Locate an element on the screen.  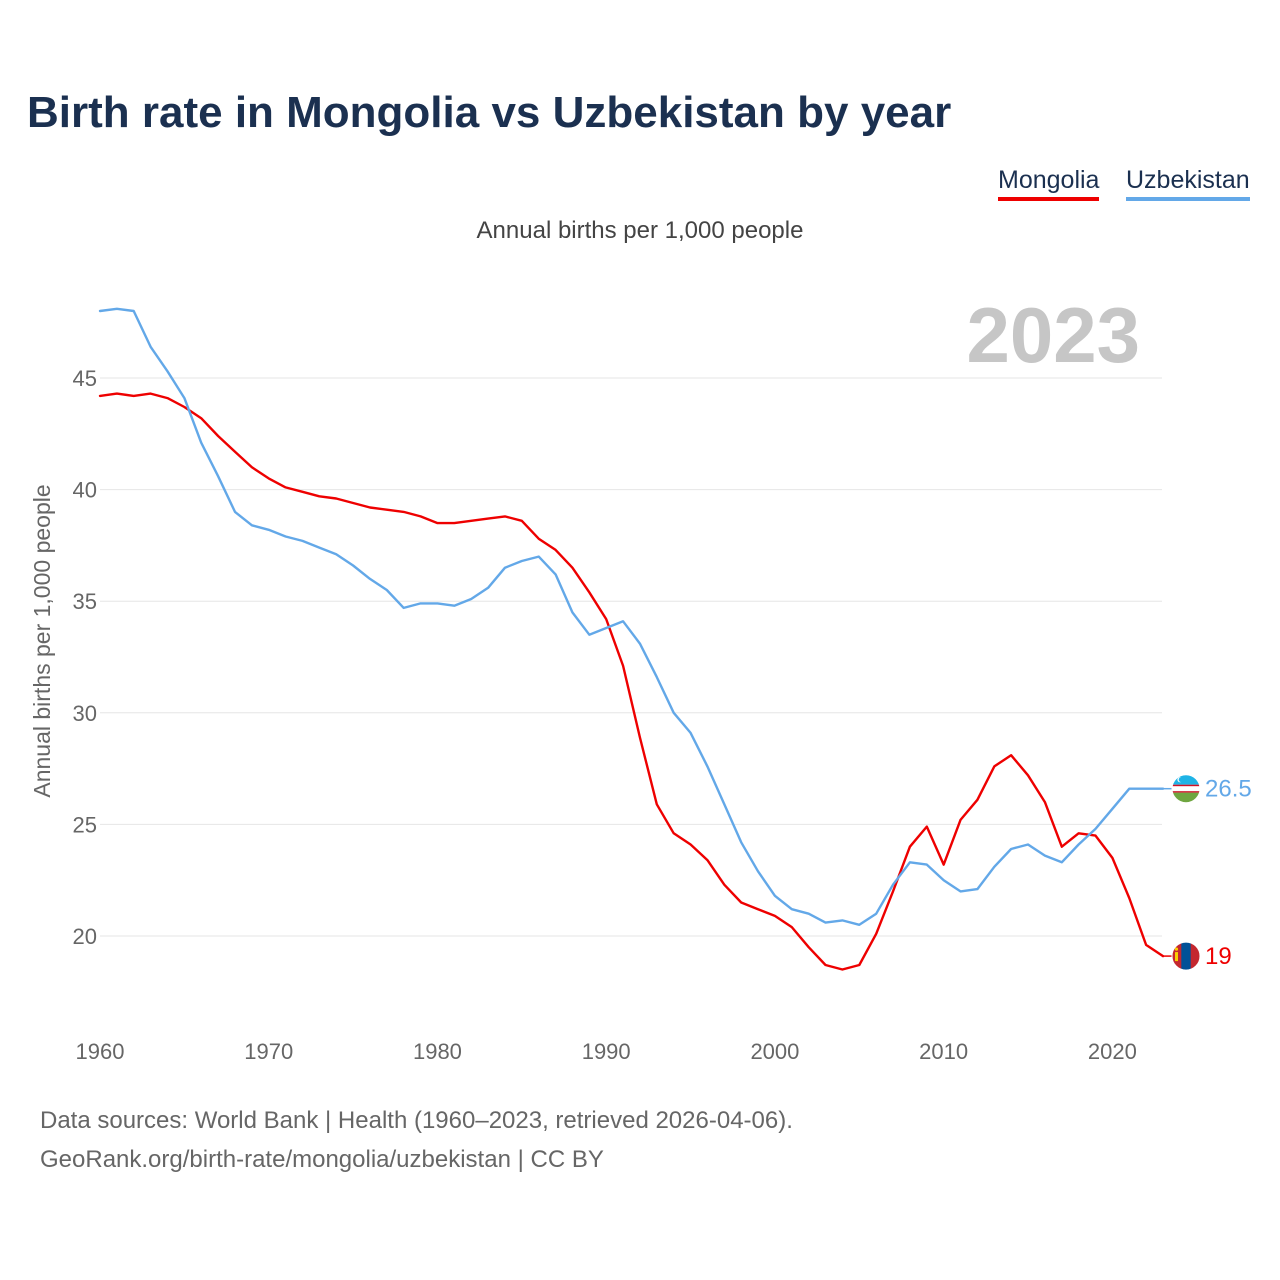
y-tick-label: 25 is located at coordinates (85, 824).